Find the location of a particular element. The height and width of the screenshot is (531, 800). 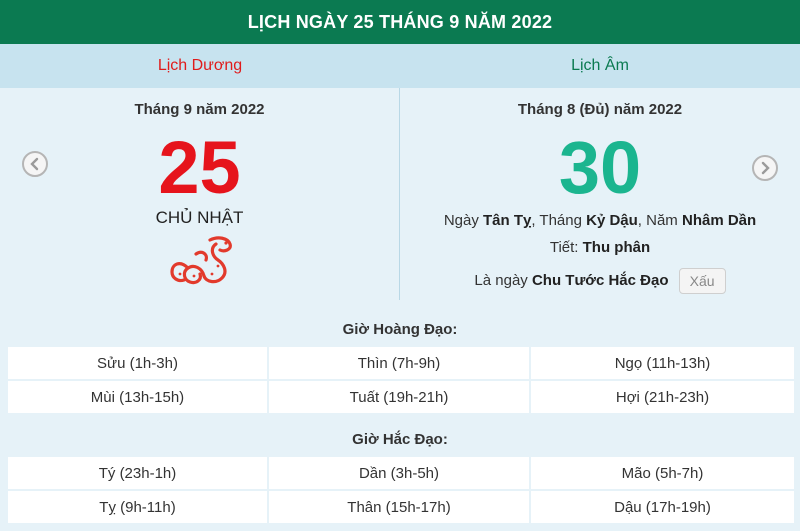

good-hours-title: Giờ Hoàng Đạo: is located at coordinates (400, 329).